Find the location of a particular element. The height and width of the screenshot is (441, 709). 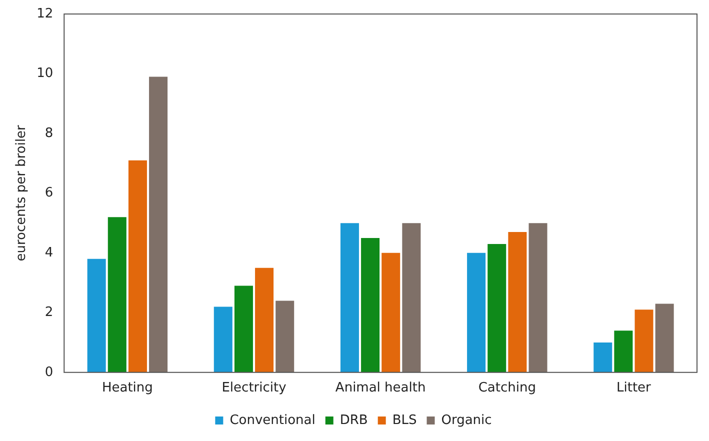

y-tick-label: 6 is located at coordinates (49, 193).